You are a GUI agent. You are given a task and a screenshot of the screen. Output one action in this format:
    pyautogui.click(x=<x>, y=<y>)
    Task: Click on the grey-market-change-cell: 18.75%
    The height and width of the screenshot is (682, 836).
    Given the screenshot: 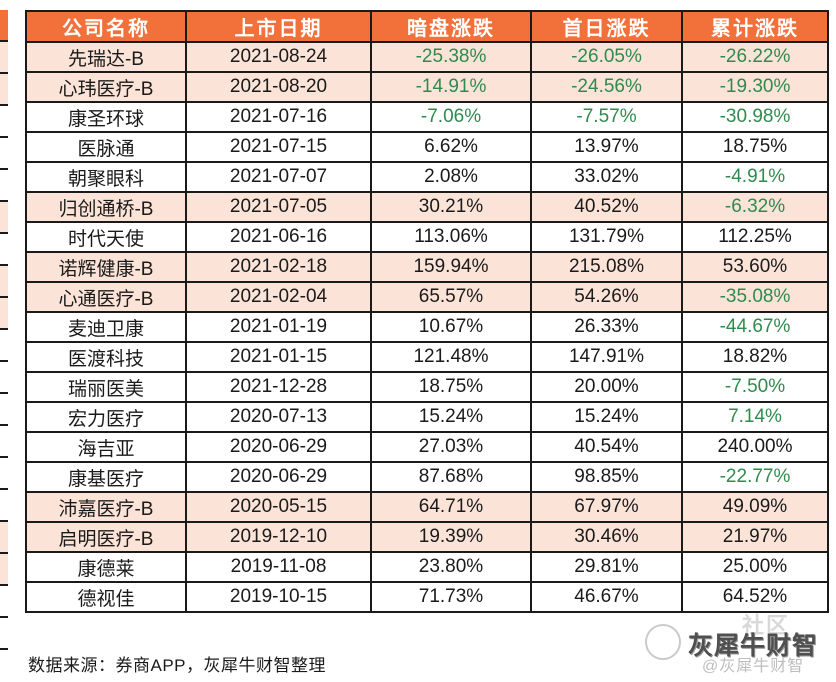 What is the action you would take?
    pyautogui.click(x=451, y=387)
    